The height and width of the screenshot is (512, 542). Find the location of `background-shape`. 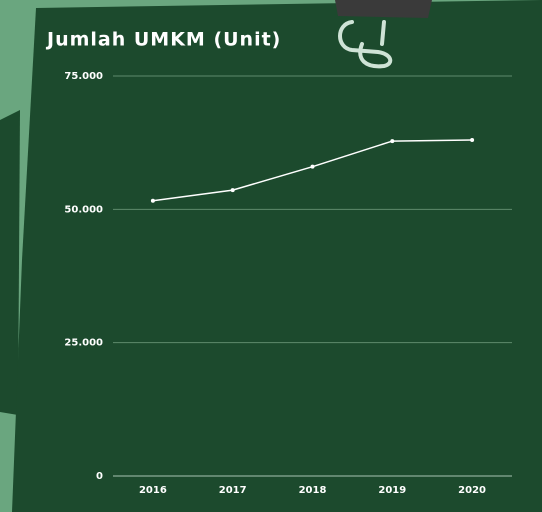

background-shape is located at coordinates (10, 262).